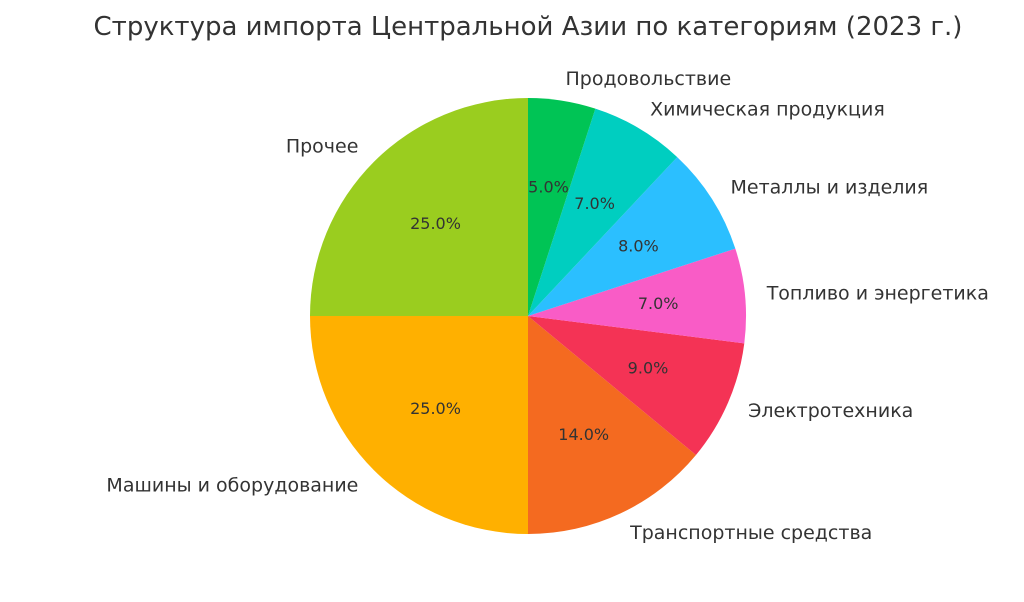 The image size is (1024, 602). Describe the element at coordinates (830, 411) in the screenshot. I see `slice-category-label: Электротехника` at that location.